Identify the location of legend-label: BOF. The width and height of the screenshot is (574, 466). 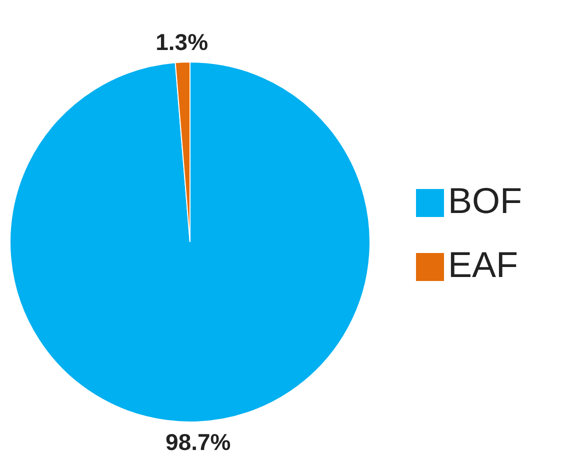
(485, 200).